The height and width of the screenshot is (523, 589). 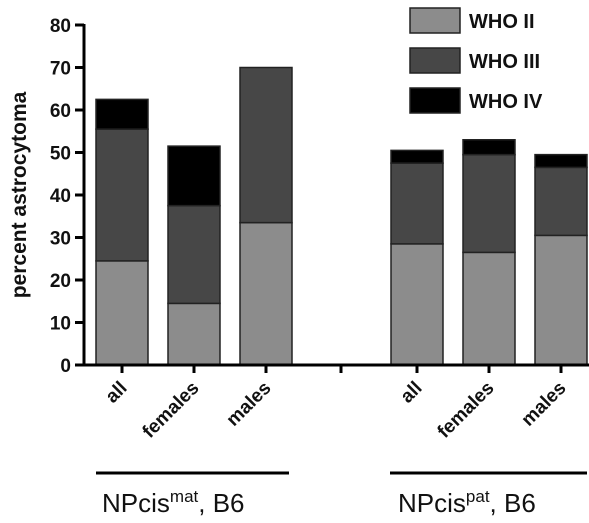 What do you see at coordinates (435, 60) in the screenshot?
I see `legend-swatch-who-iii` at bounding box center [435, 60].